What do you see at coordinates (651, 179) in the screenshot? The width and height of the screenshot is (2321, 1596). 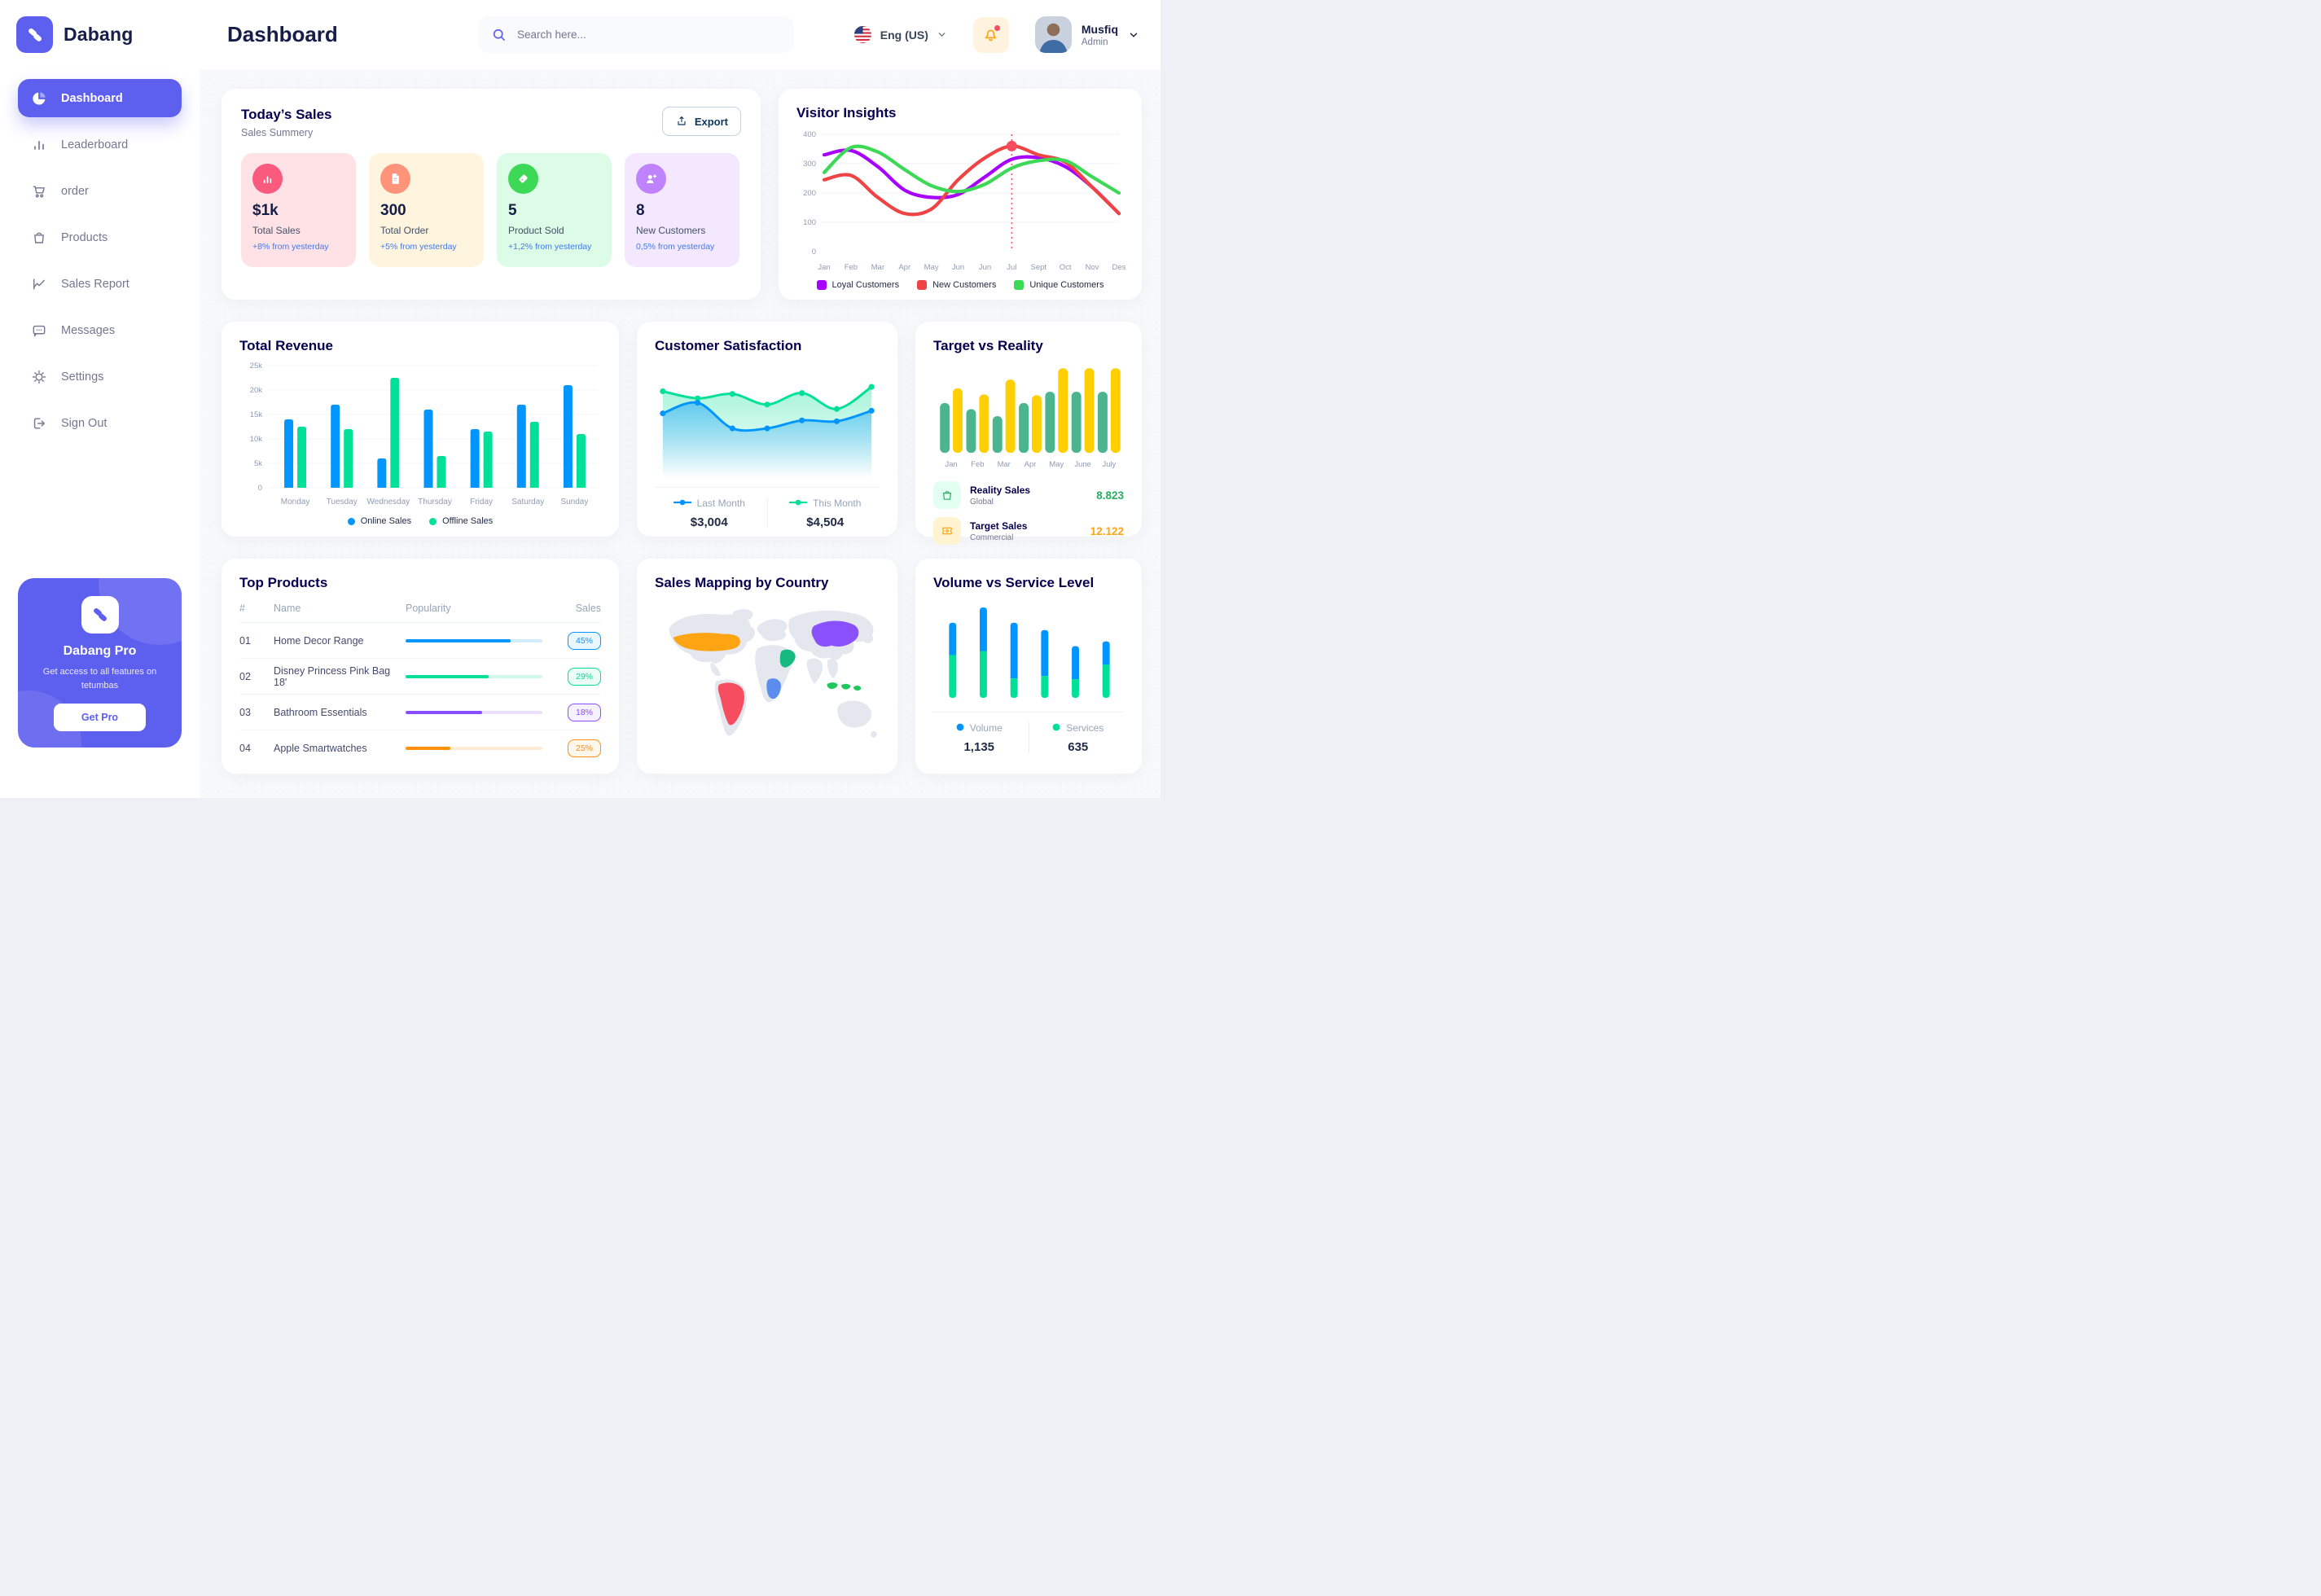 I see `new-customer-icon` at bounding box center [651, 179].